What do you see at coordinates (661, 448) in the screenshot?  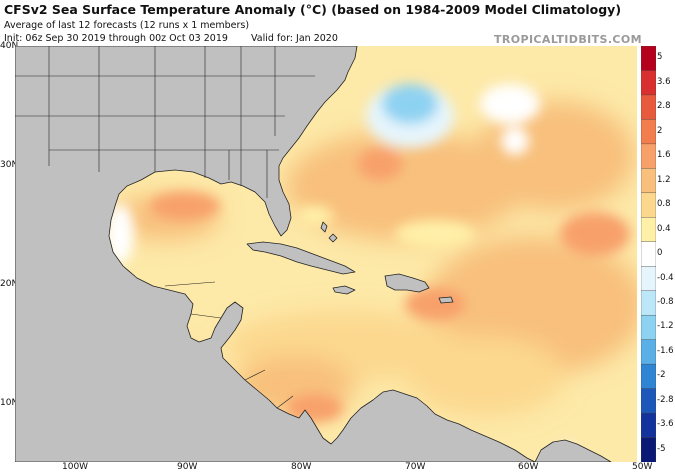 I see `colorbar-label: -5` at bounding box center [661, 448].